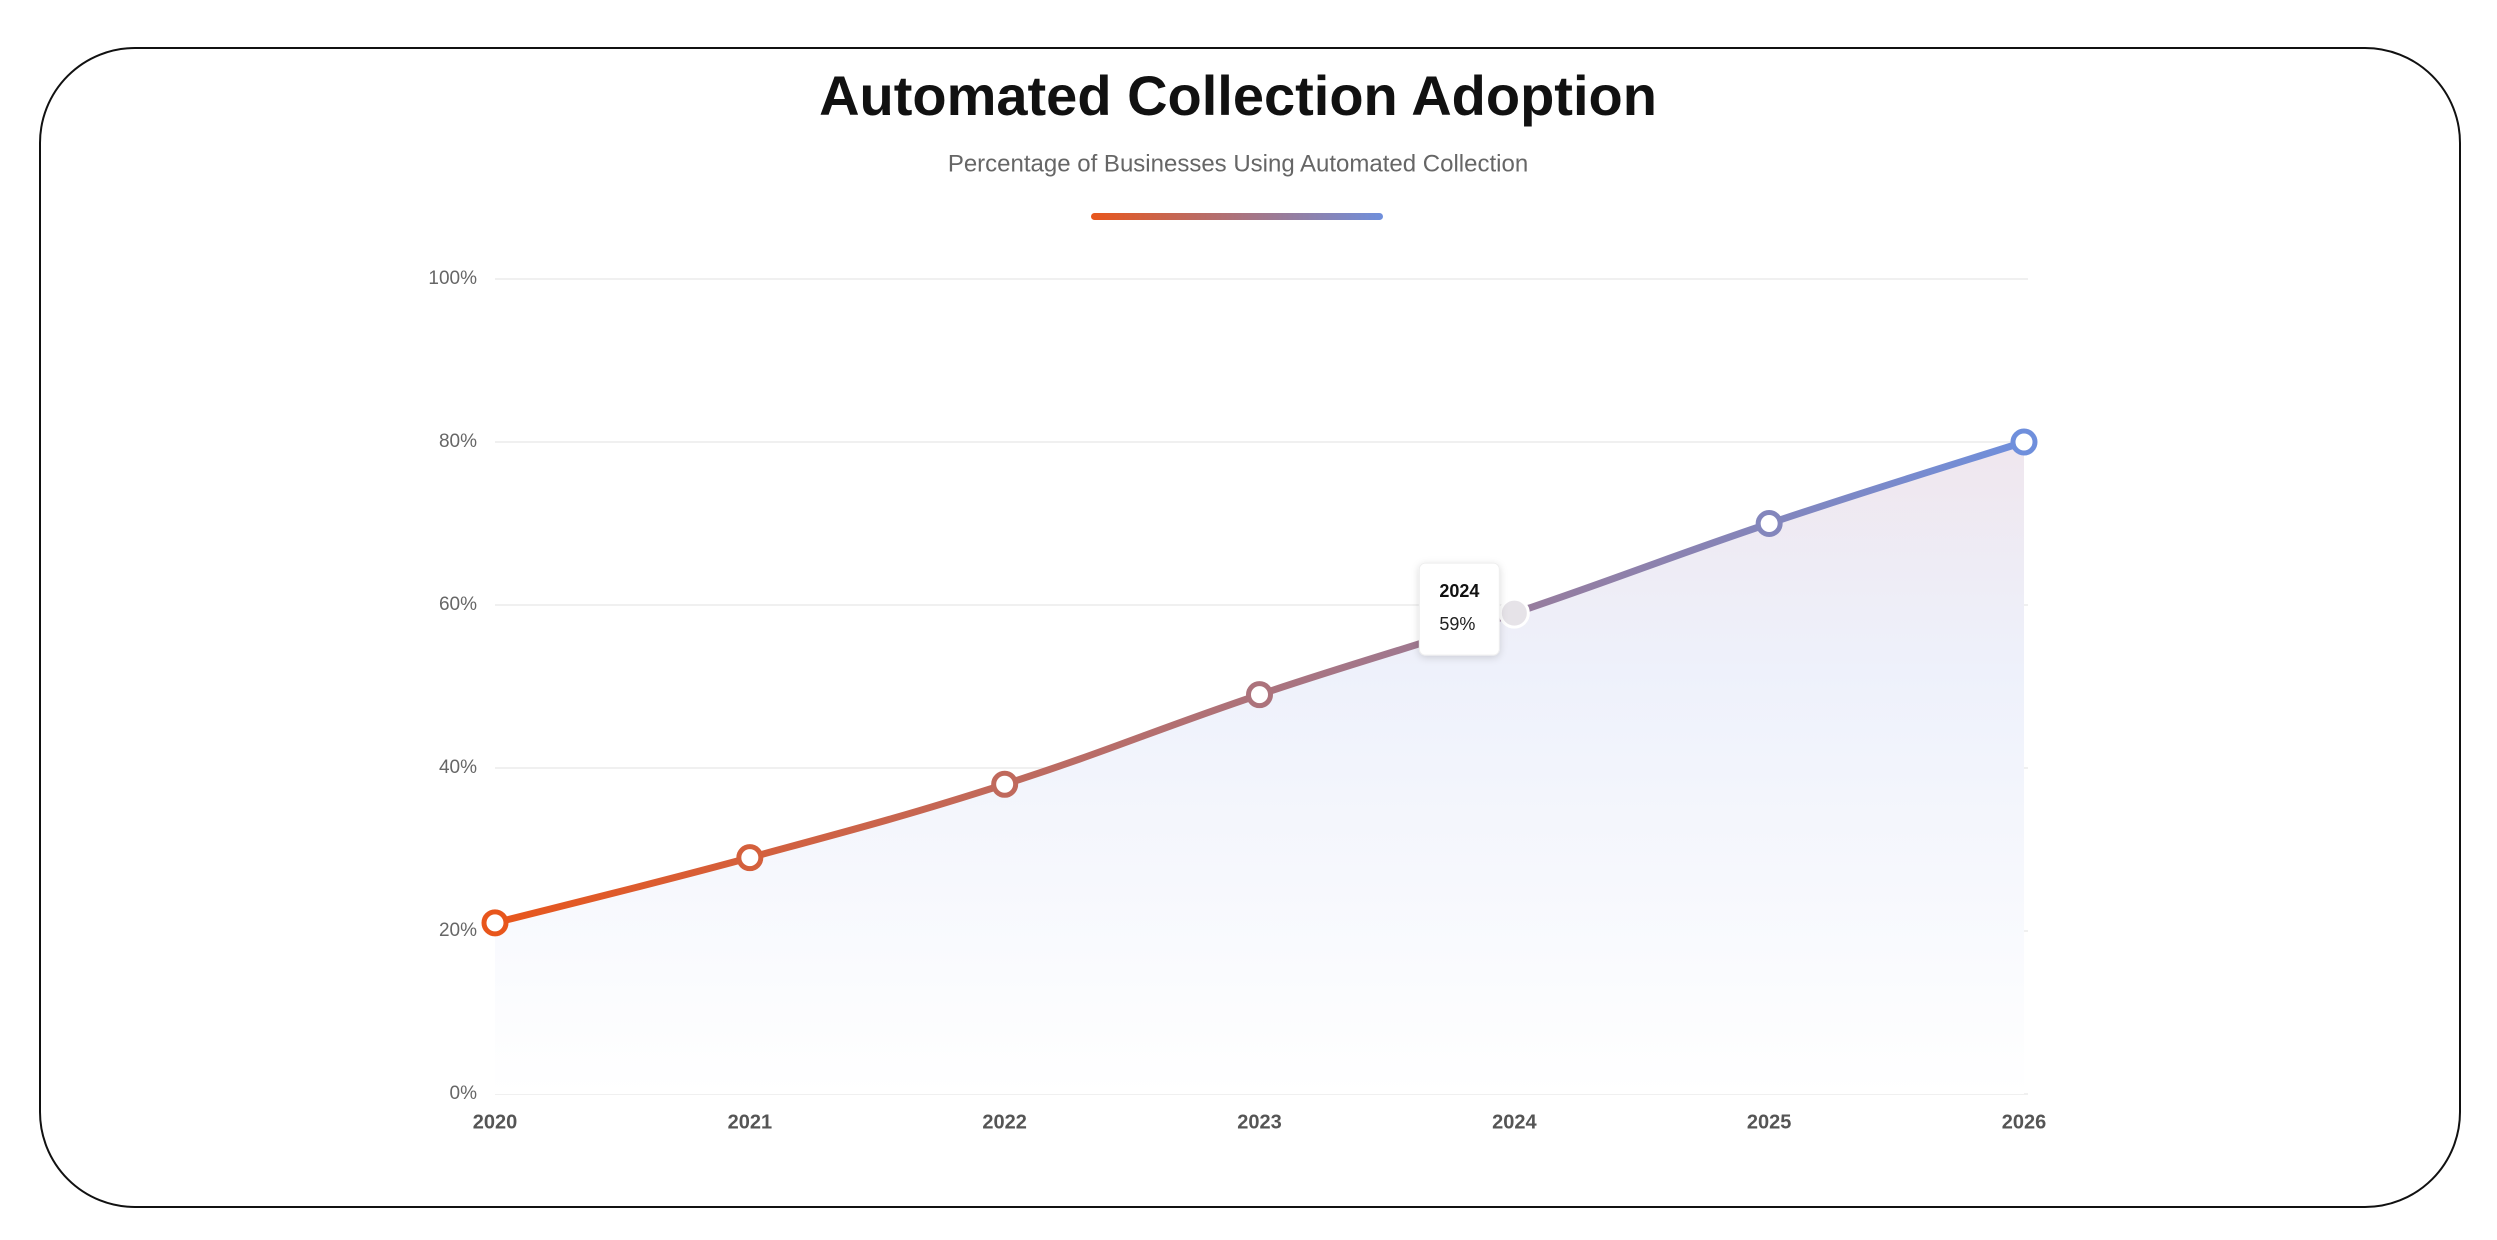 This screenshot has width=2497, height=1240. What do you see at coordinates (458, 604) in the screenshot?
I see `y-tick-label: 60%` at bounding box center [458, 604].